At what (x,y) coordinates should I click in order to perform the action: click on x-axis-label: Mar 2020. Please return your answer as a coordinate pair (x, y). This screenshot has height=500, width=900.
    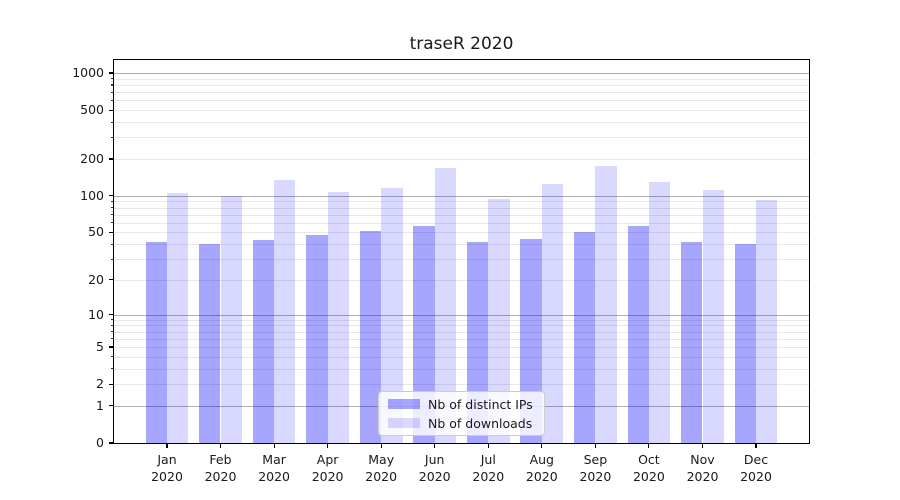
    Looking at the image, I should click on (274, 468).